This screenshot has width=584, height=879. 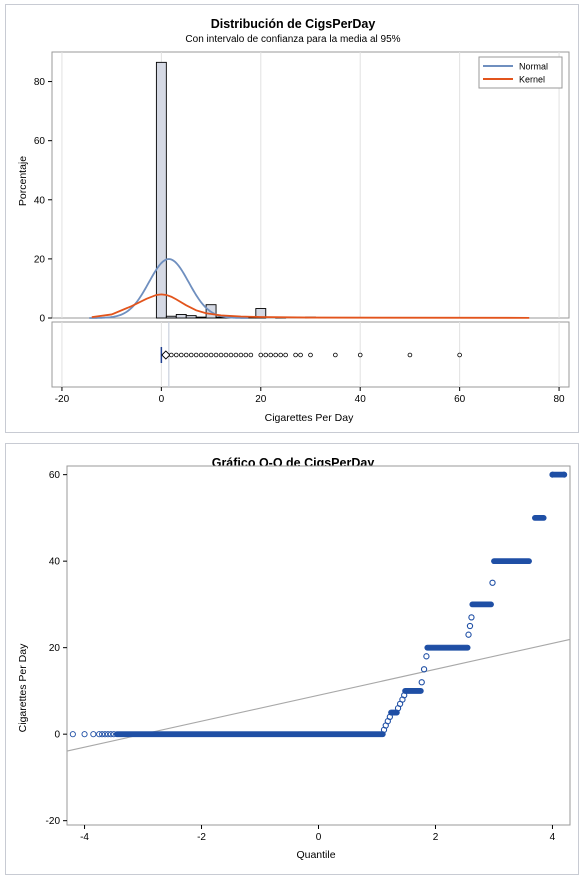 I want to click on x-tick-label: 20, so click(x=261, y=399).